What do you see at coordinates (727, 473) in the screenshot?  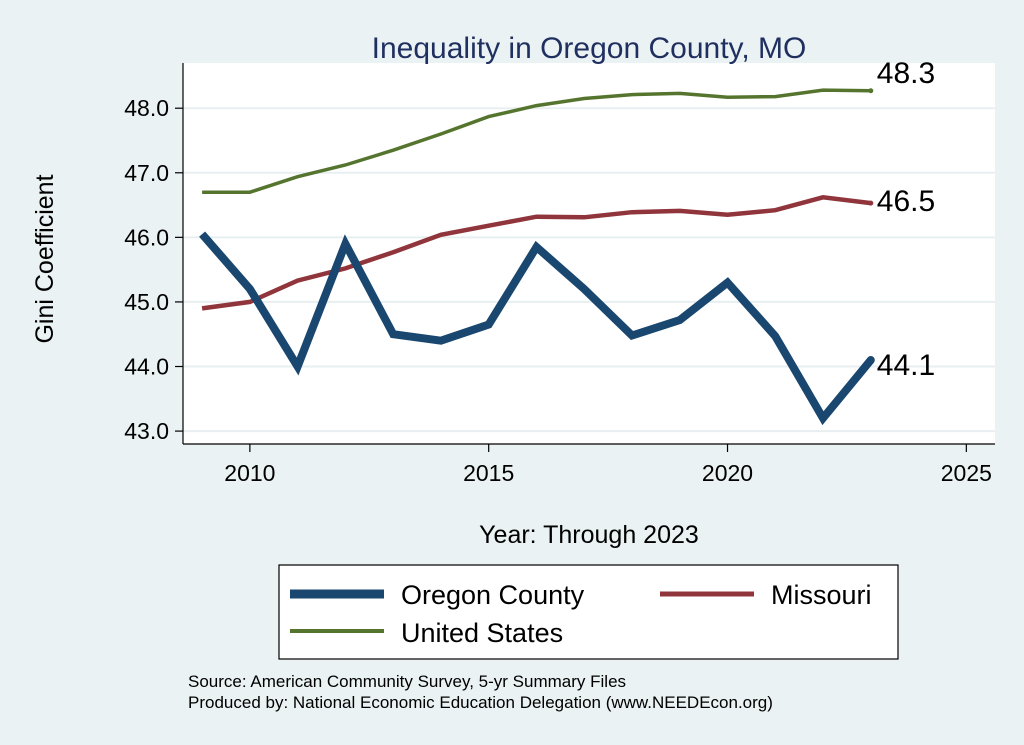 I see `x-tick-label: 2020` at bounding box center [727, 473].